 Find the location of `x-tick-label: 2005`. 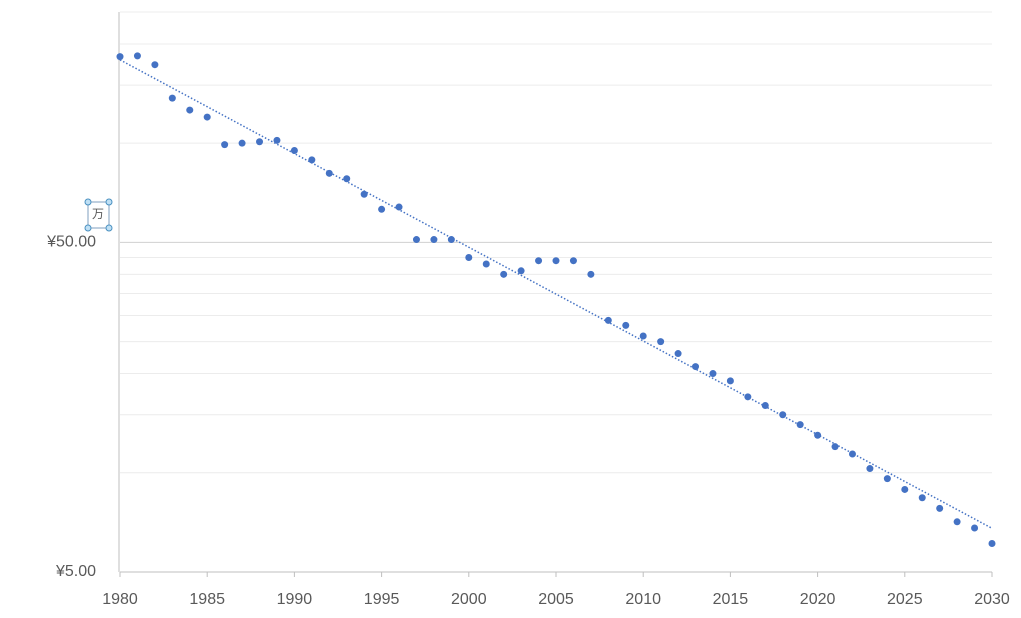

x-tick-label: 2005 is located at coordinates (556, 599).